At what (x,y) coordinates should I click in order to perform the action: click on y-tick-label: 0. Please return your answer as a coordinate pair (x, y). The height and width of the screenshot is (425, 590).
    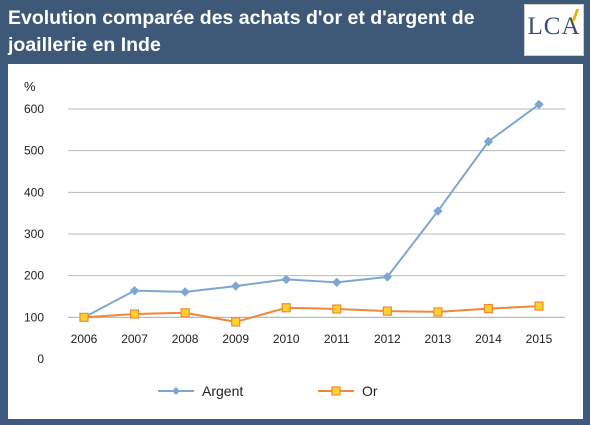
    Looking at the image, I should click on (40, 359).